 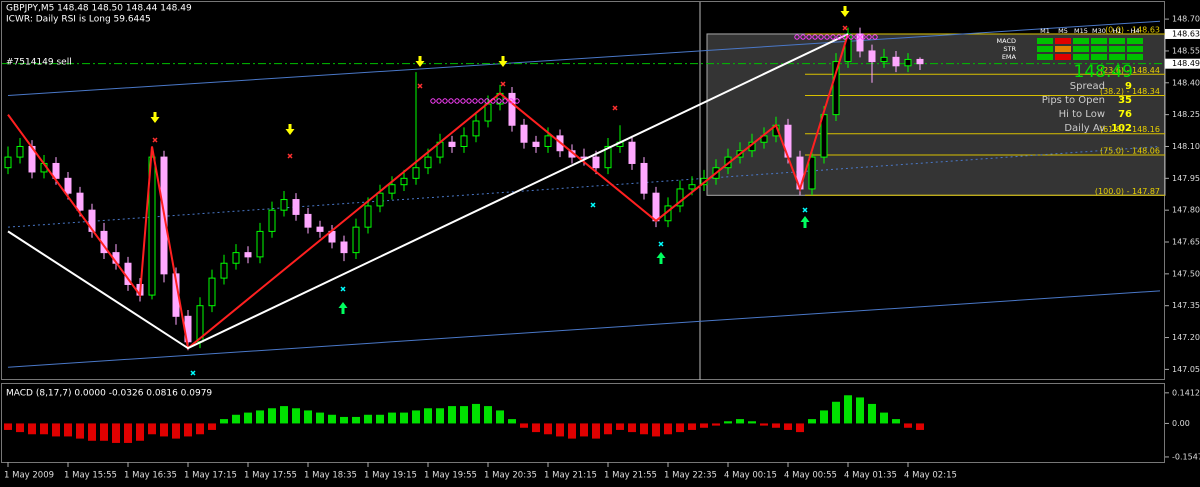 What do you see at coordinates (1186, 392) in the screenshot?
I see `y-tick-label: 0.1412` at bounding box center [1186, 392].